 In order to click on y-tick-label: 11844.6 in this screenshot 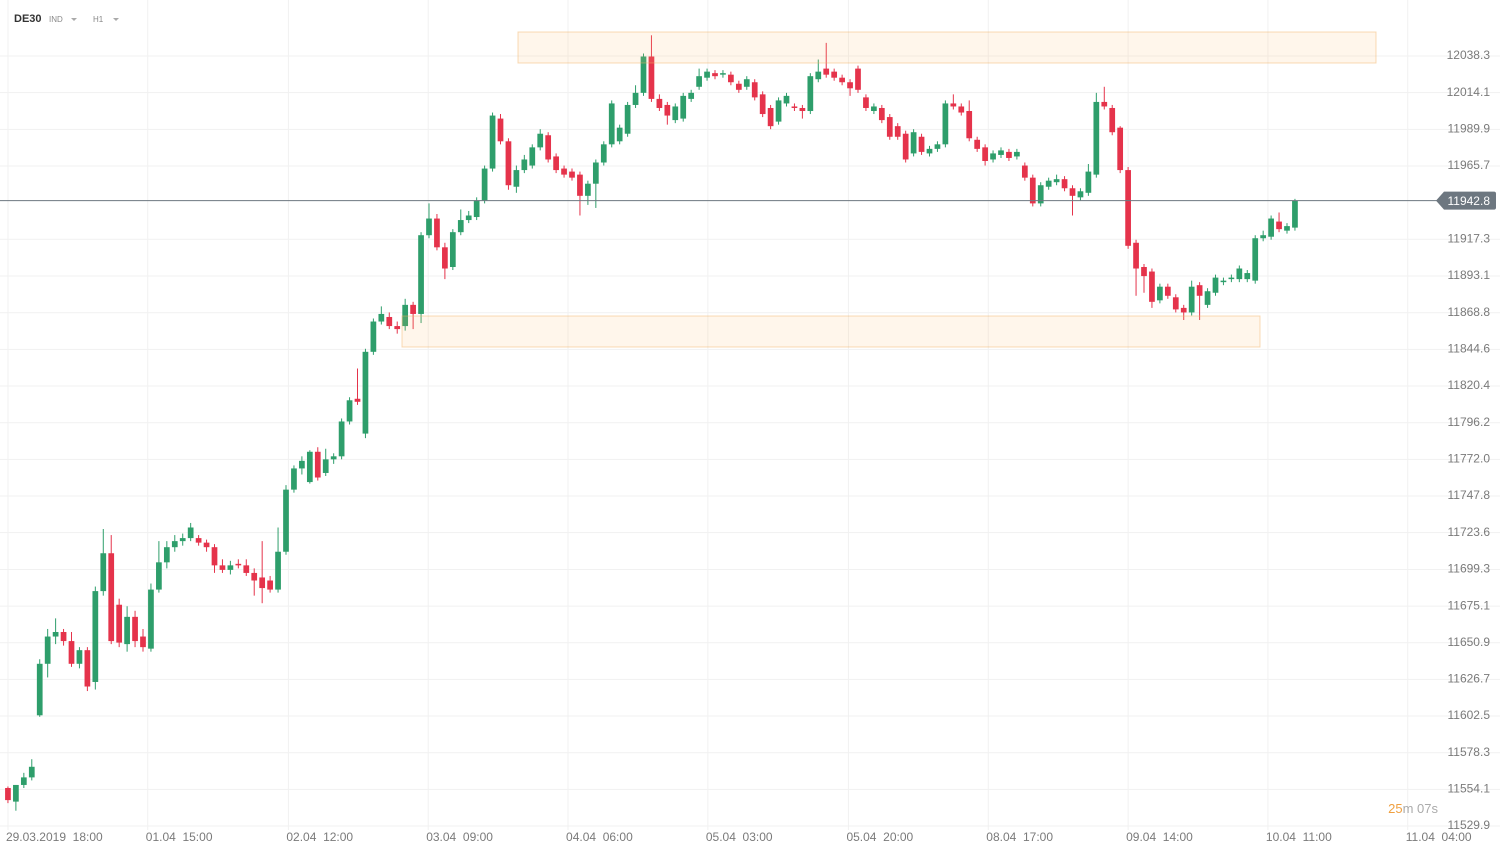, I will do `click(1469, 349)`.